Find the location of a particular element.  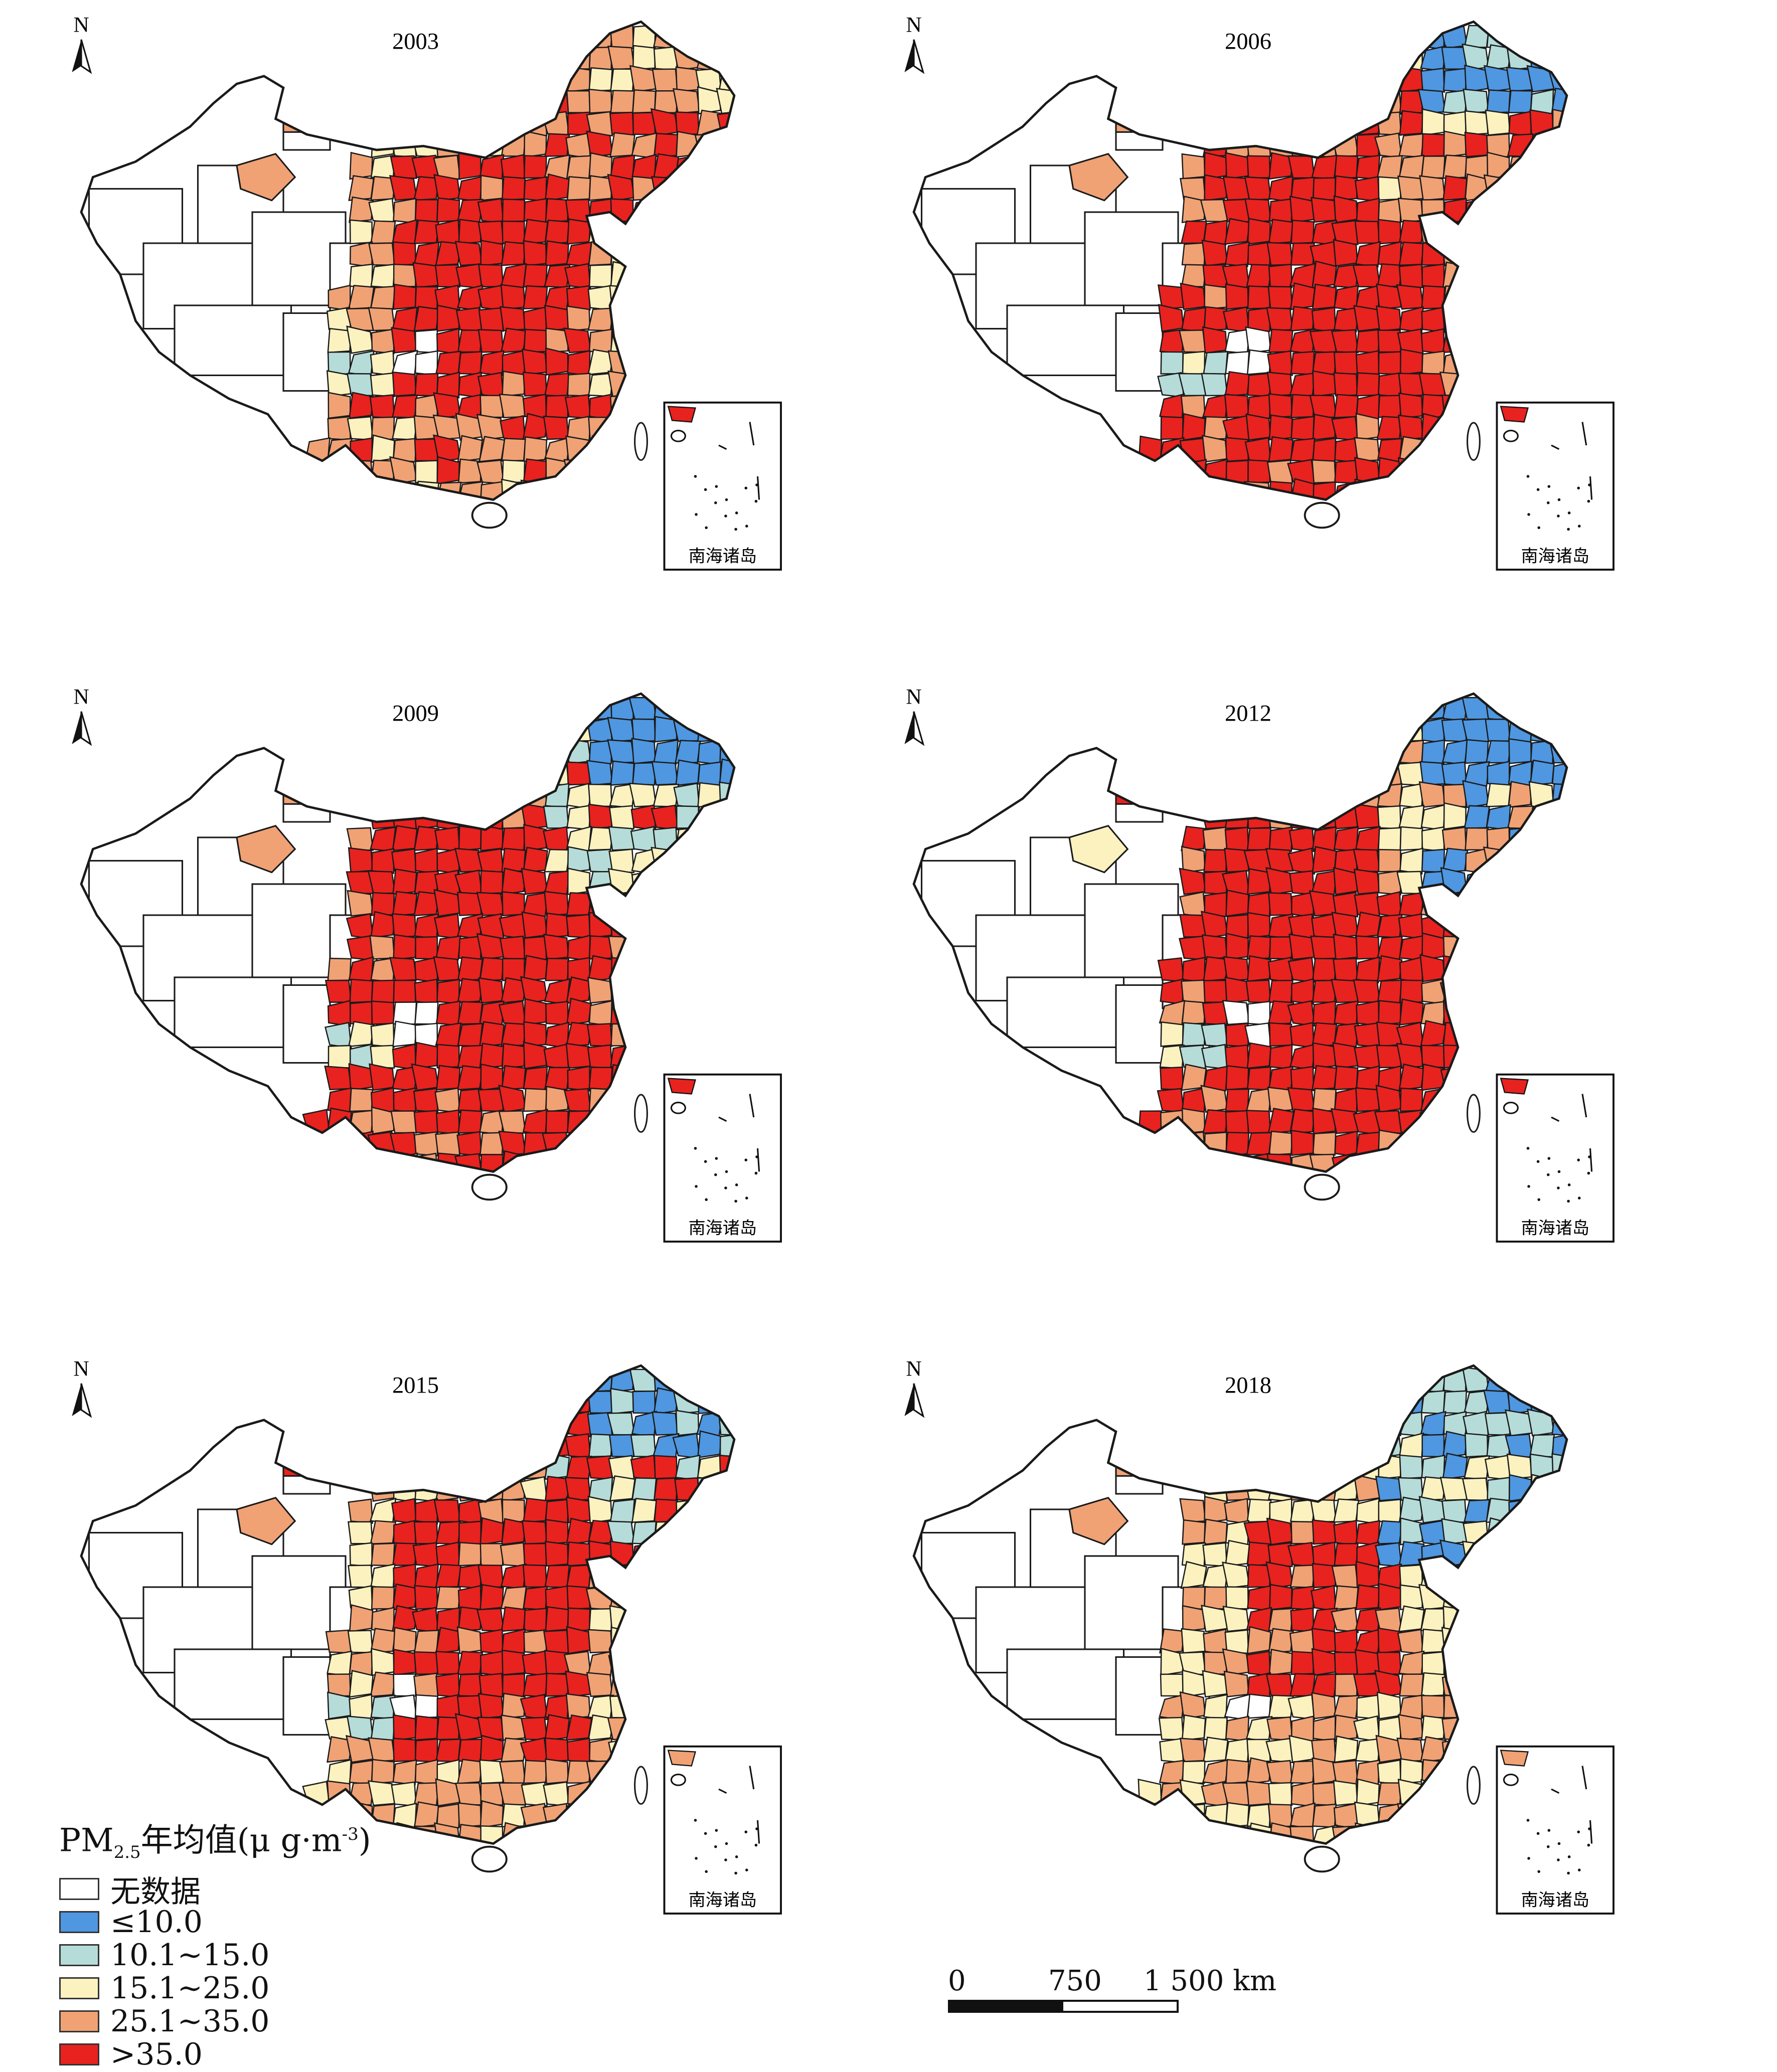

legend-item-le10: ≤10.0 is located at coordinates (254, 1922).